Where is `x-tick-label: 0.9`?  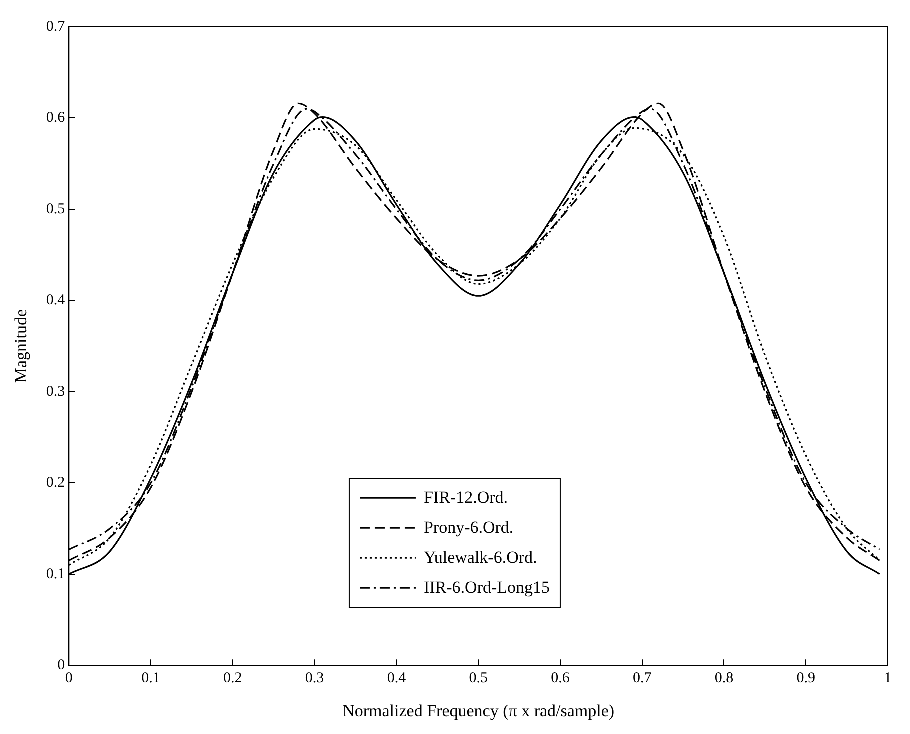
x-tick-label: 0.9 is located at coordinates (806, 678).